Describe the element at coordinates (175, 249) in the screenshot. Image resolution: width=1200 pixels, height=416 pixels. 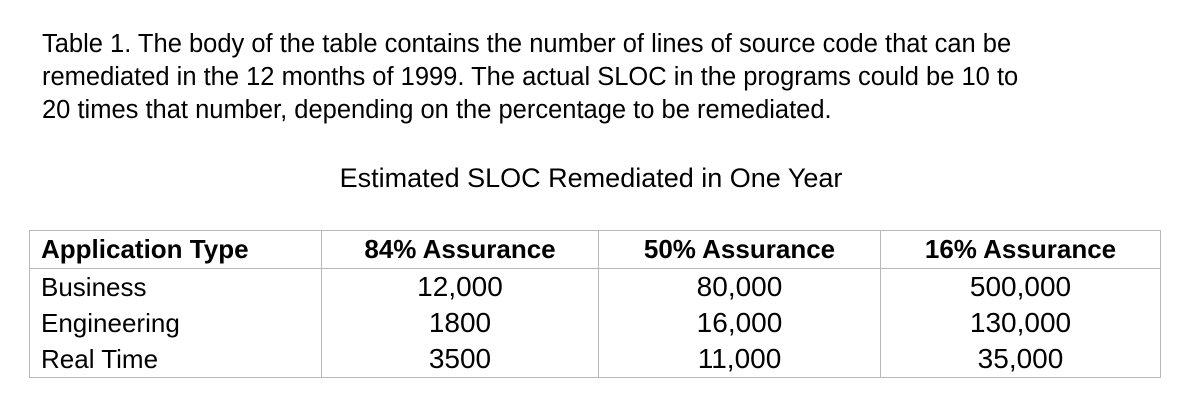
I see `header-application-type: Application Type` at that location.